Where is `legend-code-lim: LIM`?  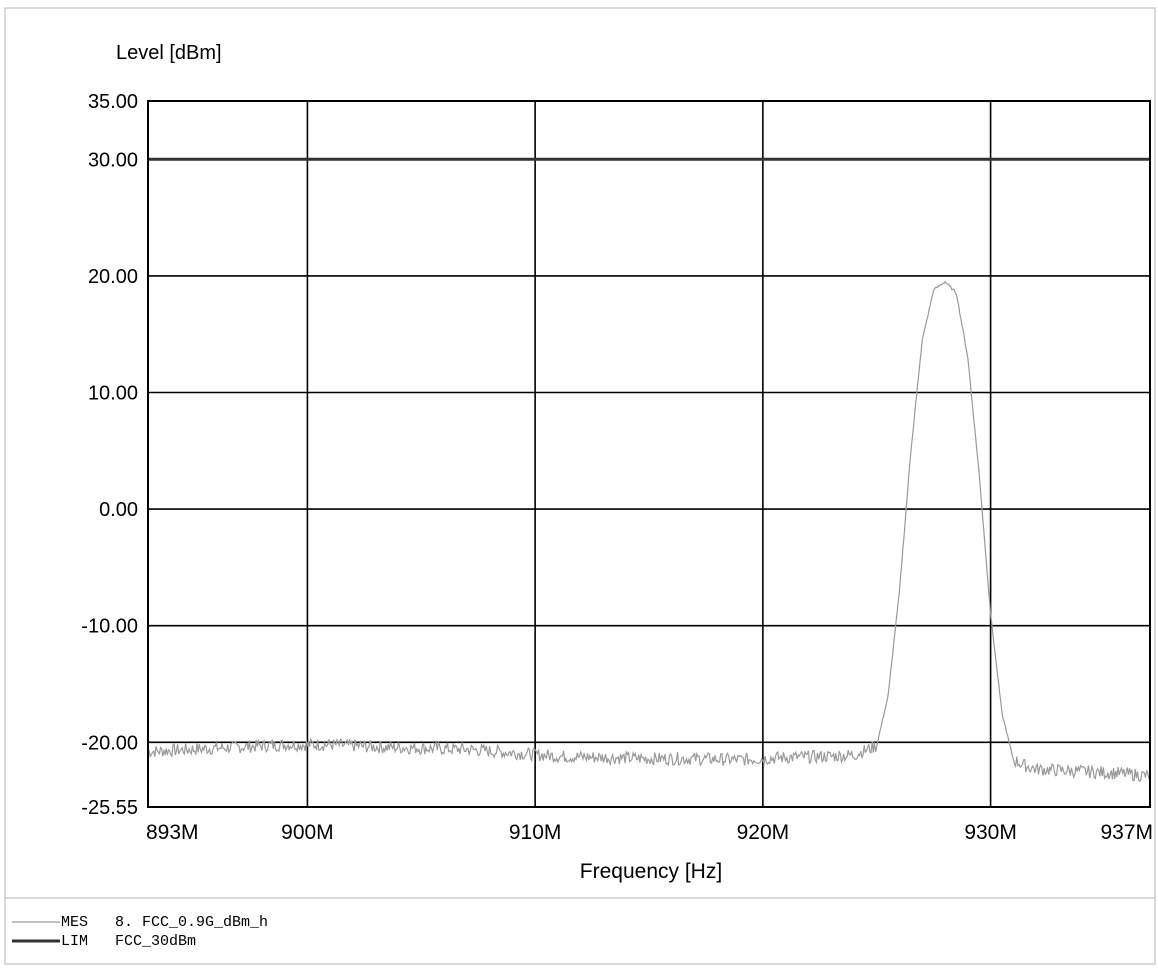
legend-code-lim: LIM is located at coordinates (74, 941).